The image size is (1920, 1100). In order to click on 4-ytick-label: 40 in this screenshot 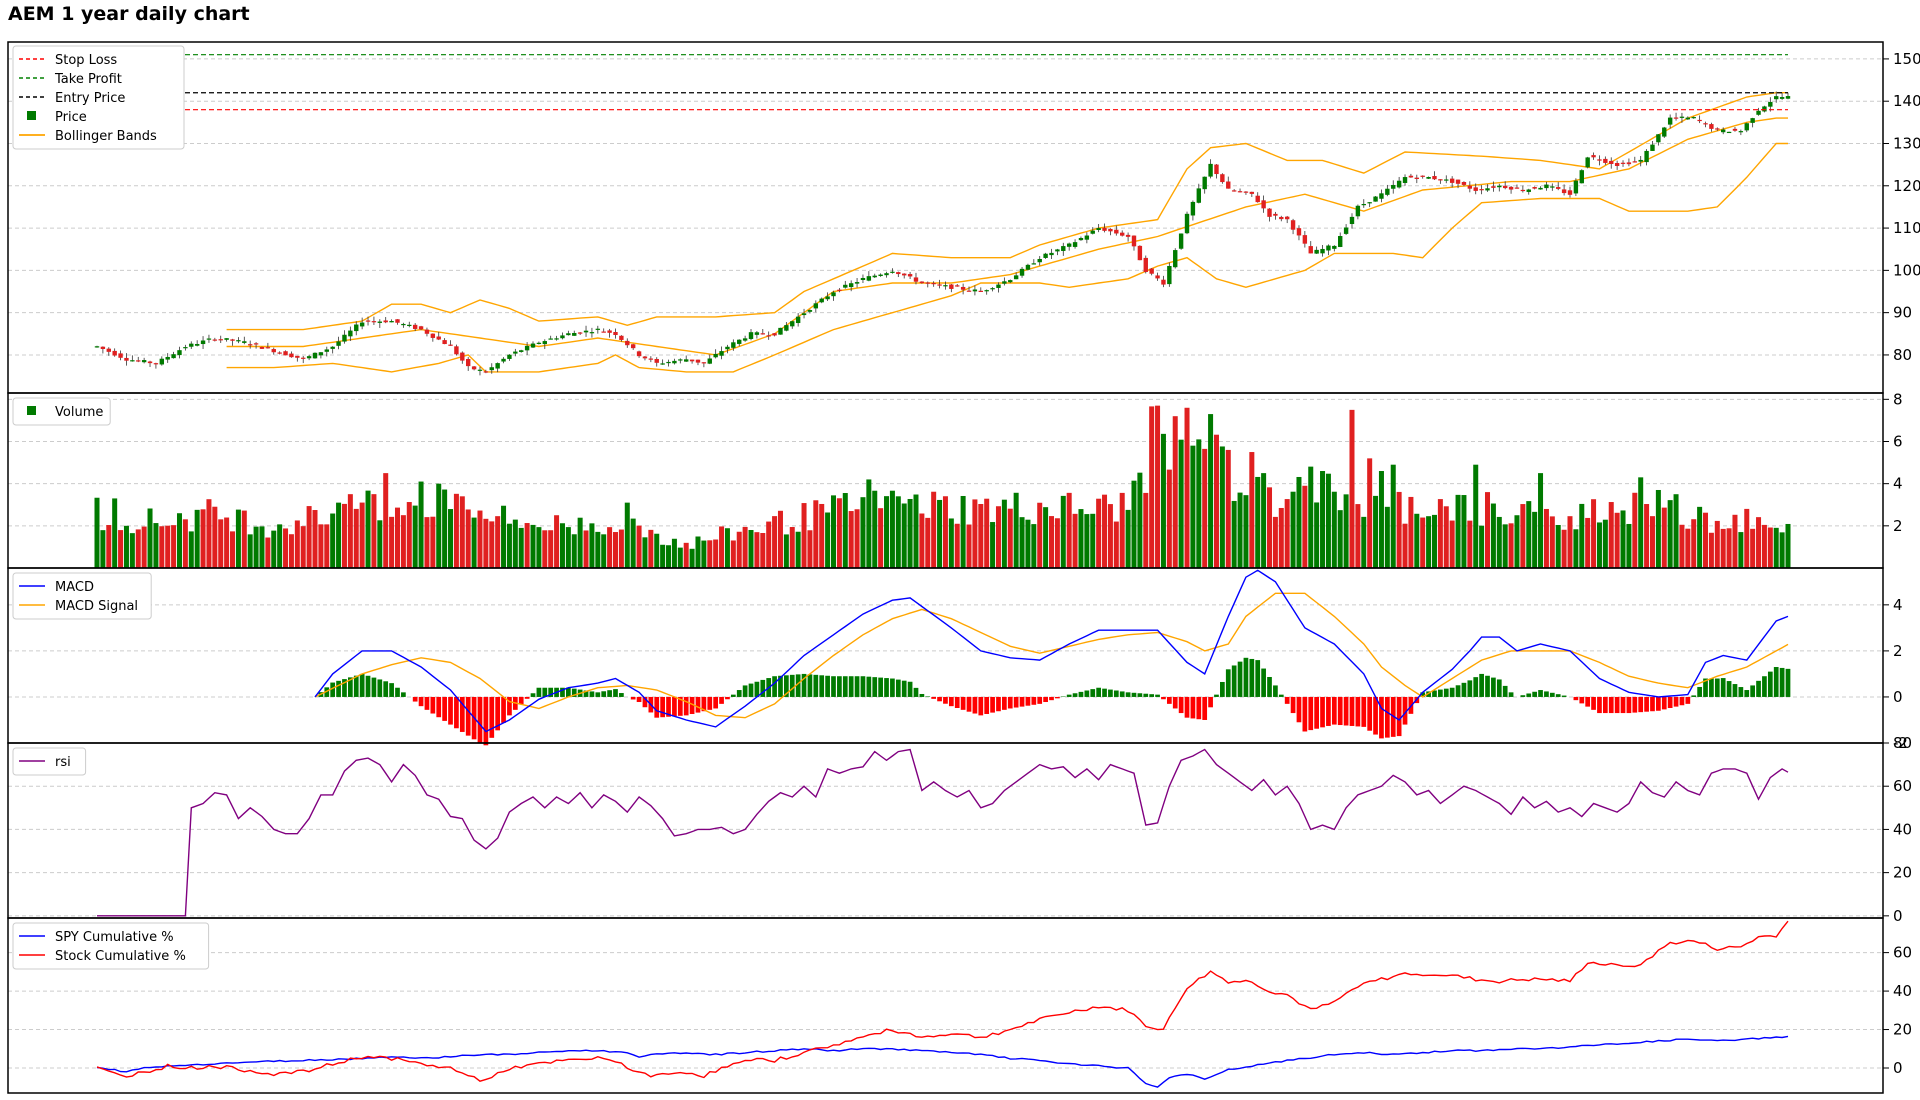, I will do `click(1902, 991)`.